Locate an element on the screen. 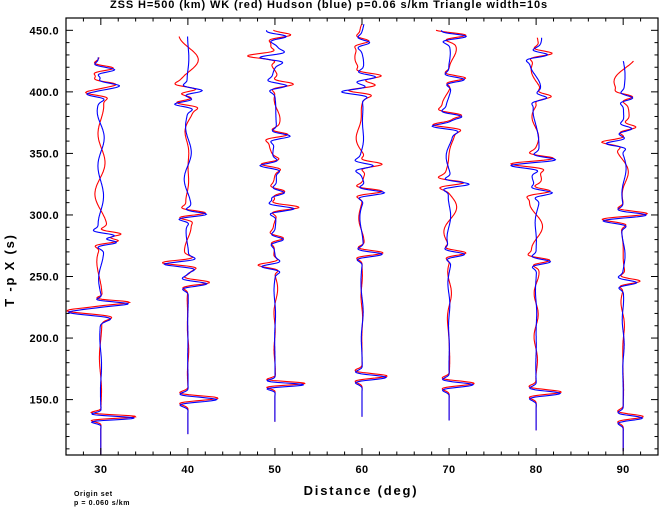 This screenshot has width=659, height=508. y-axis-label: T -p X (s) is located at coordinates (9, 270).